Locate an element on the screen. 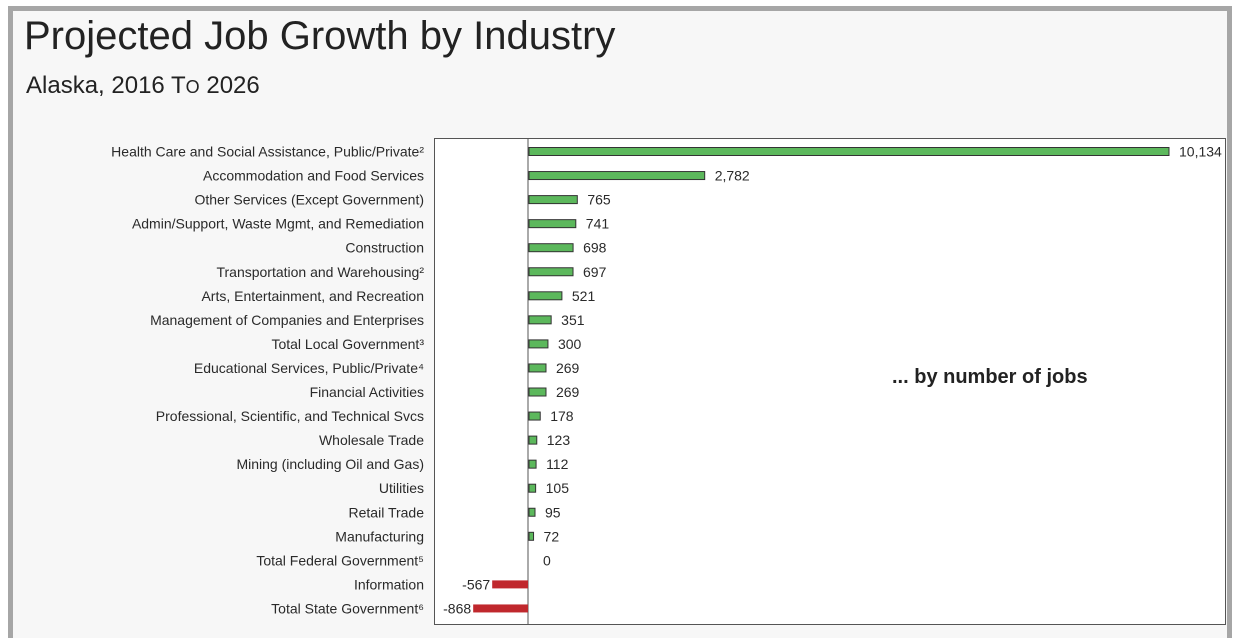 This screenshot has width=1240, height=638. value-label: 178 is located at coordinates (562, 416).